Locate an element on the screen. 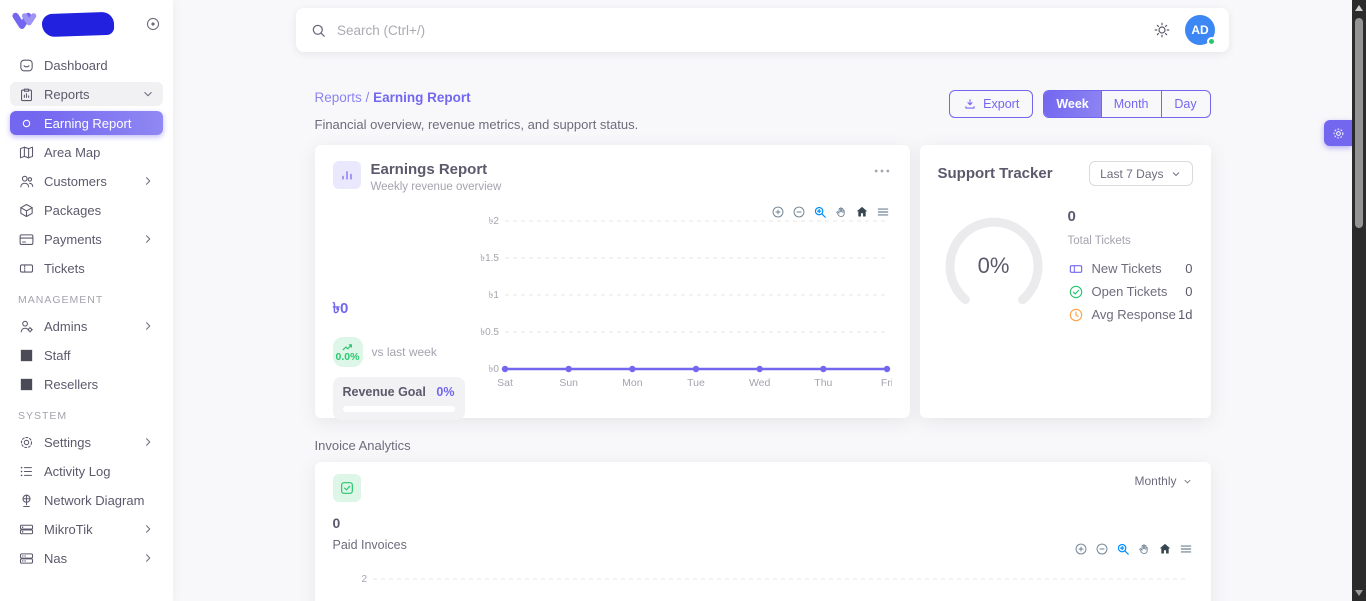 The width and height of the screenshot is (1366, 601). sidebar-item-area-map: Area Map is located at coordinates (86, 152).